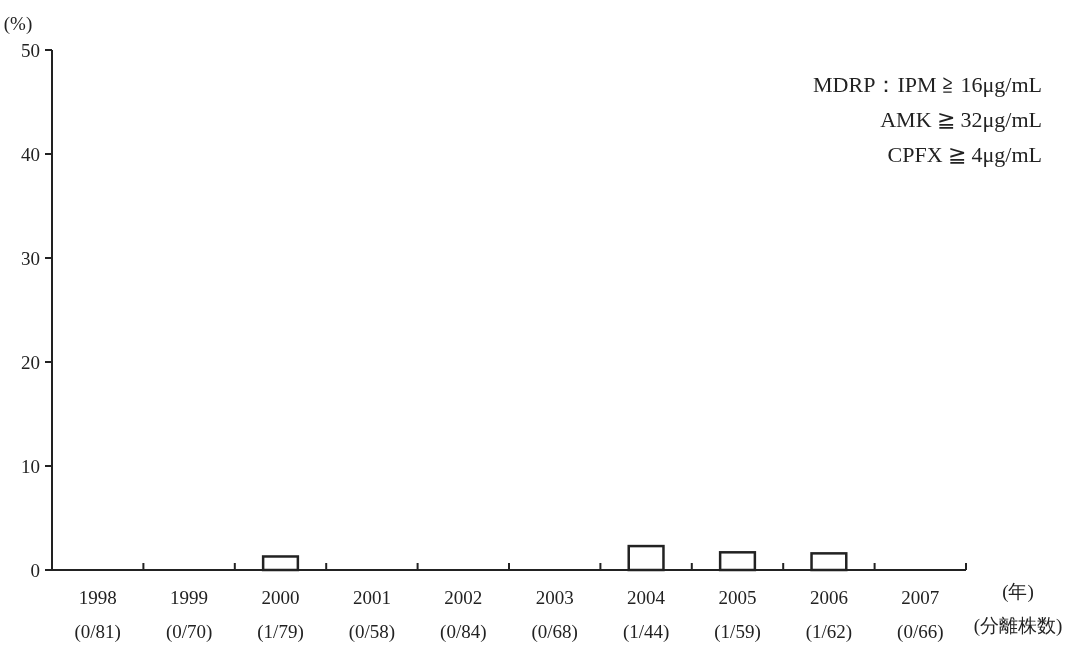 The width and height of the screenshot is (1079, 656). I want to click on x-tick-label: 2002 (0/84), so click(463, 615).